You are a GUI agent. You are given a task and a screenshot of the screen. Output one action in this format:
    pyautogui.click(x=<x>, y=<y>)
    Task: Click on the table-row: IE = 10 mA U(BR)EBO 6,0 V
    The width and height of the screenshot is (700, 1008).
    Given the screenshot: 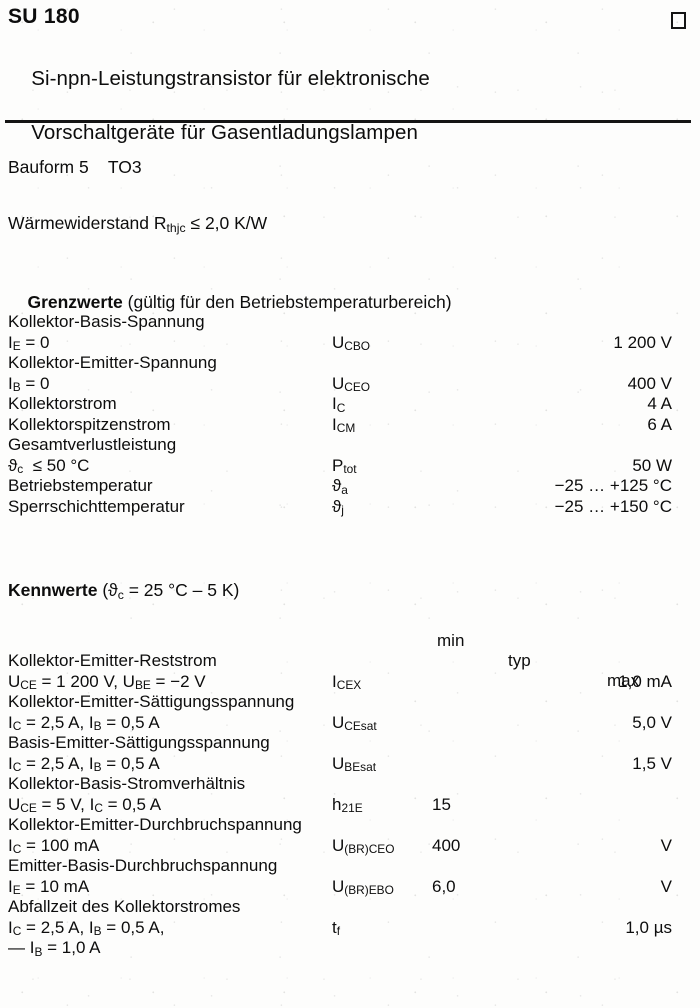 What is the action you would take?
    pyautogui.click(x=350, y=887)
    